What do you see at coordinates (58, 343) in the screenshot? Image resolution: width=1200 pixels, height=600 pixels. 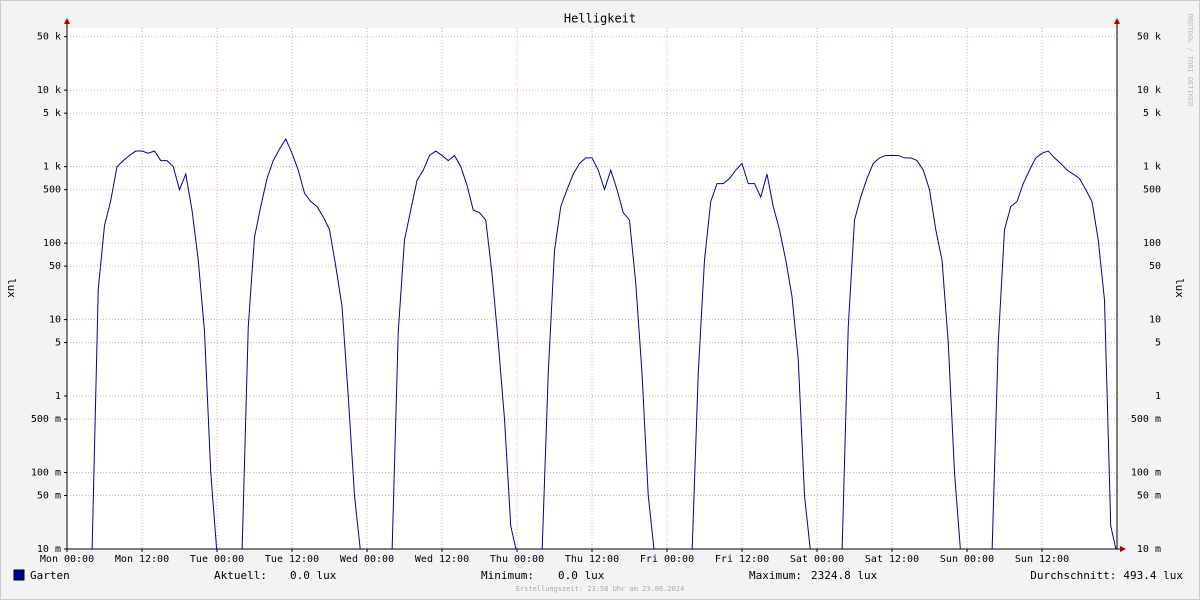 I see `y-tick-label: 5` at bounding box center [58, 343].